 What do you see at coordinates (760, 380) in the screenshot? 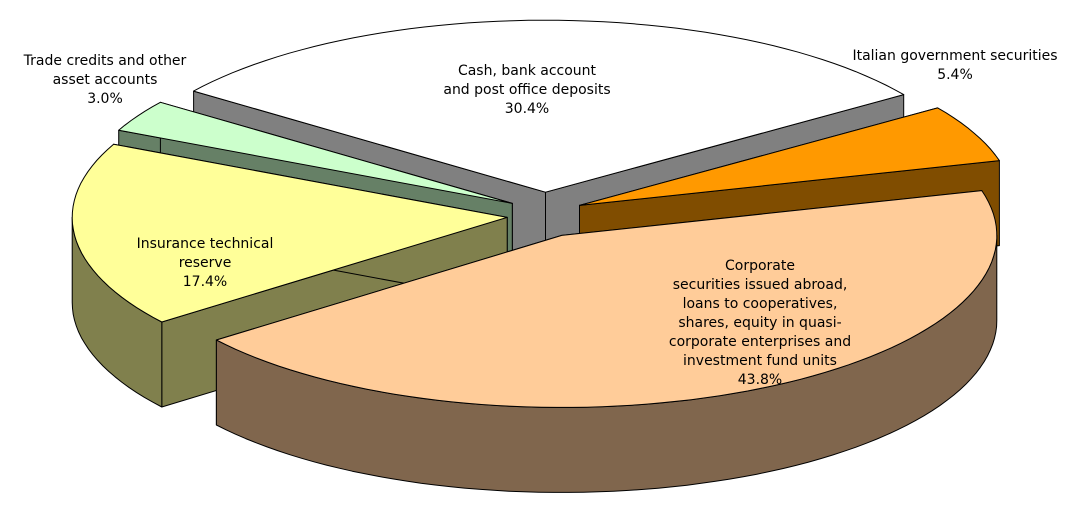
I see `value-label: 43.8%` at bounding box center [760, 380].